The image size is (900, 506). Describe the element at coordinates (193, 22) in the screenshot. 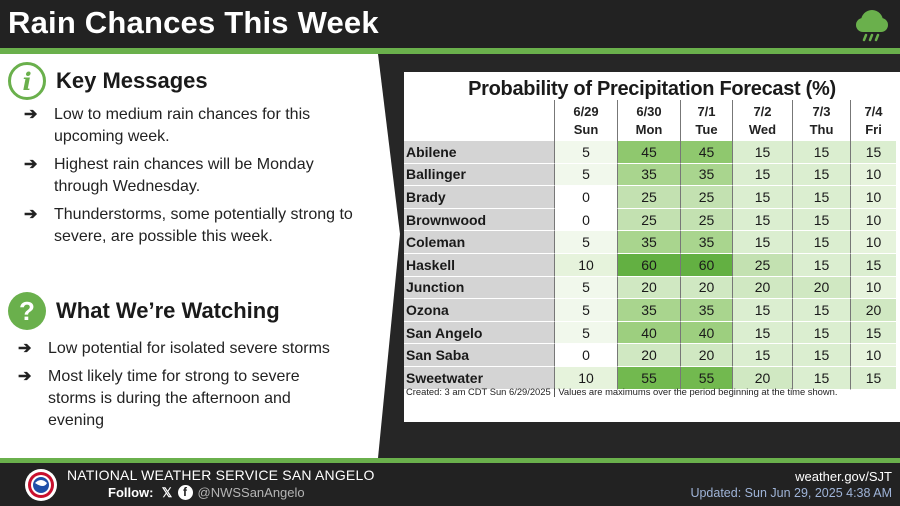

I see `page-title: Rain Chances This Week` at that location.